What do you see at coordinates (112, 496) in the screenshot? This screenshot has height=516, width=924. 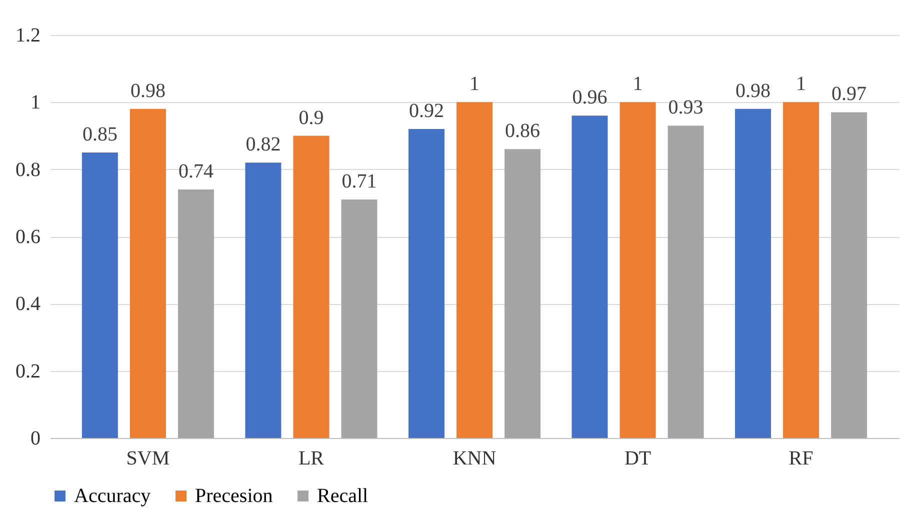 I see `legend-label: Accuracy` at bounding box center [112, 496].